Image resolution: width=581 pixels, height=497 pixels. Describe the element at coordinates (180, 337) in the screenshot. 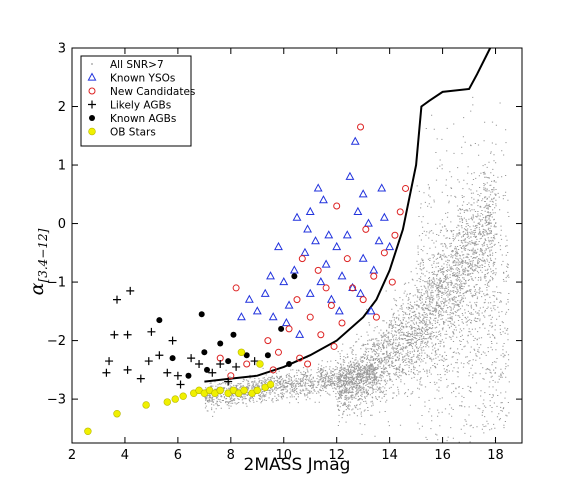

I see `series-likely-agbs` at that location.